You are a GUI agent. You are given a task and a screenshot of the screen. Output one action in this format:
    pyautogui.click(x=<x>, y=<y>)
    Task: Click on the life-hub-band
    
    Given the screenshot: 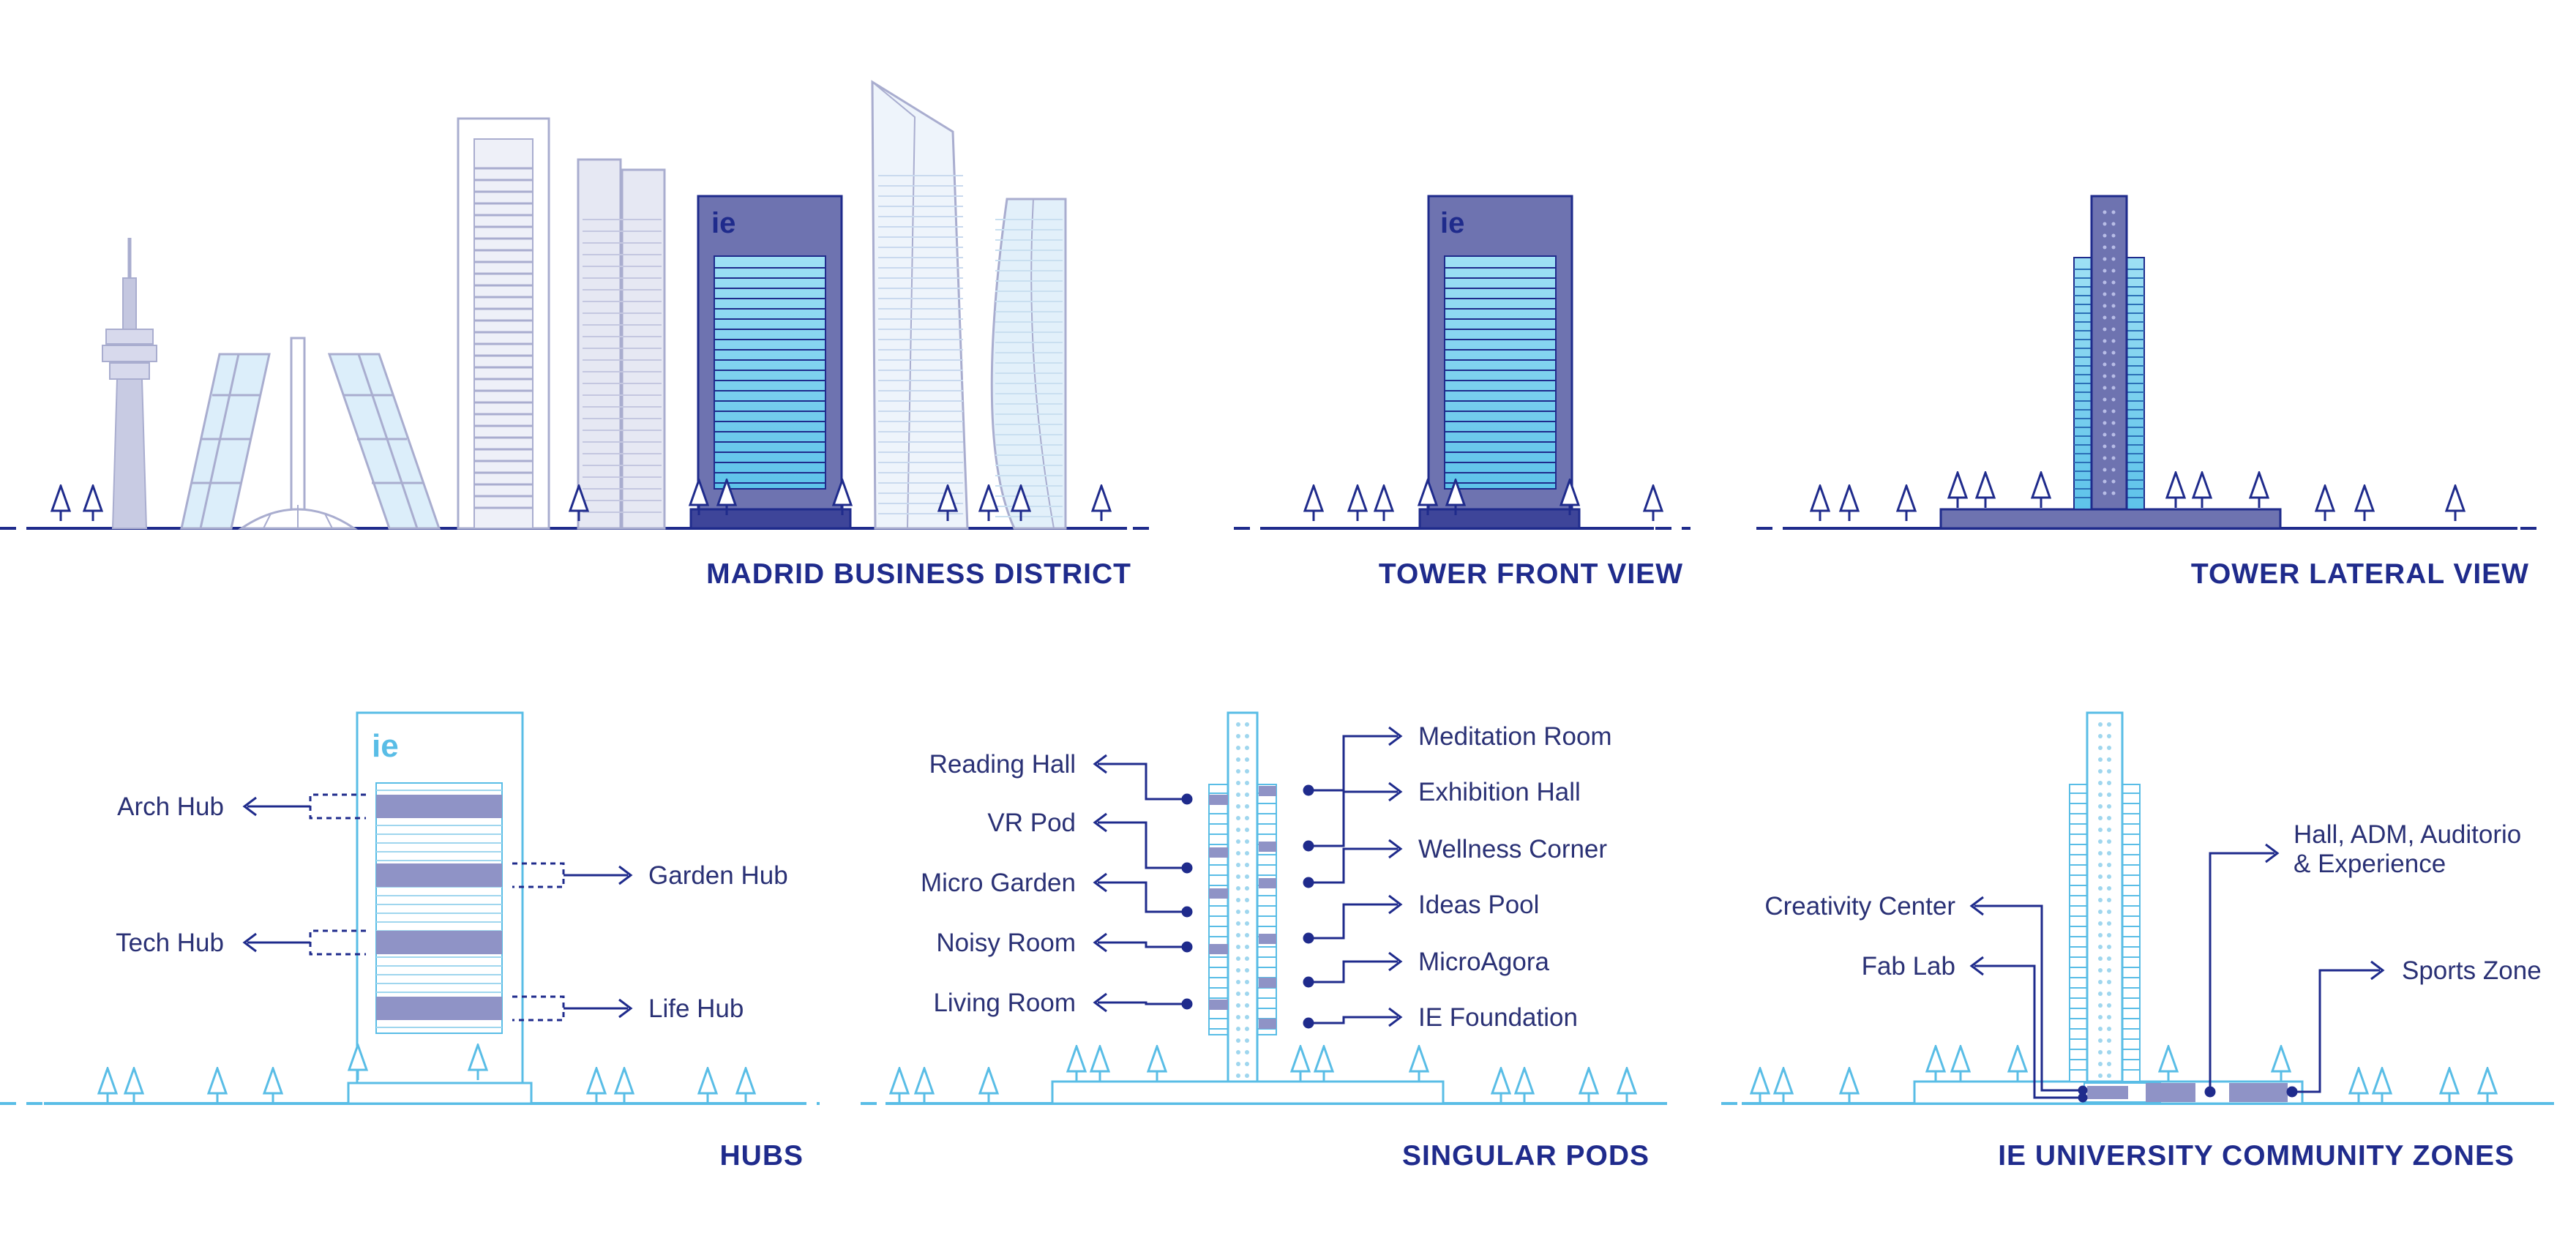 What is the action you would take?
    pyautogui.click(x=439, y=1008)
    